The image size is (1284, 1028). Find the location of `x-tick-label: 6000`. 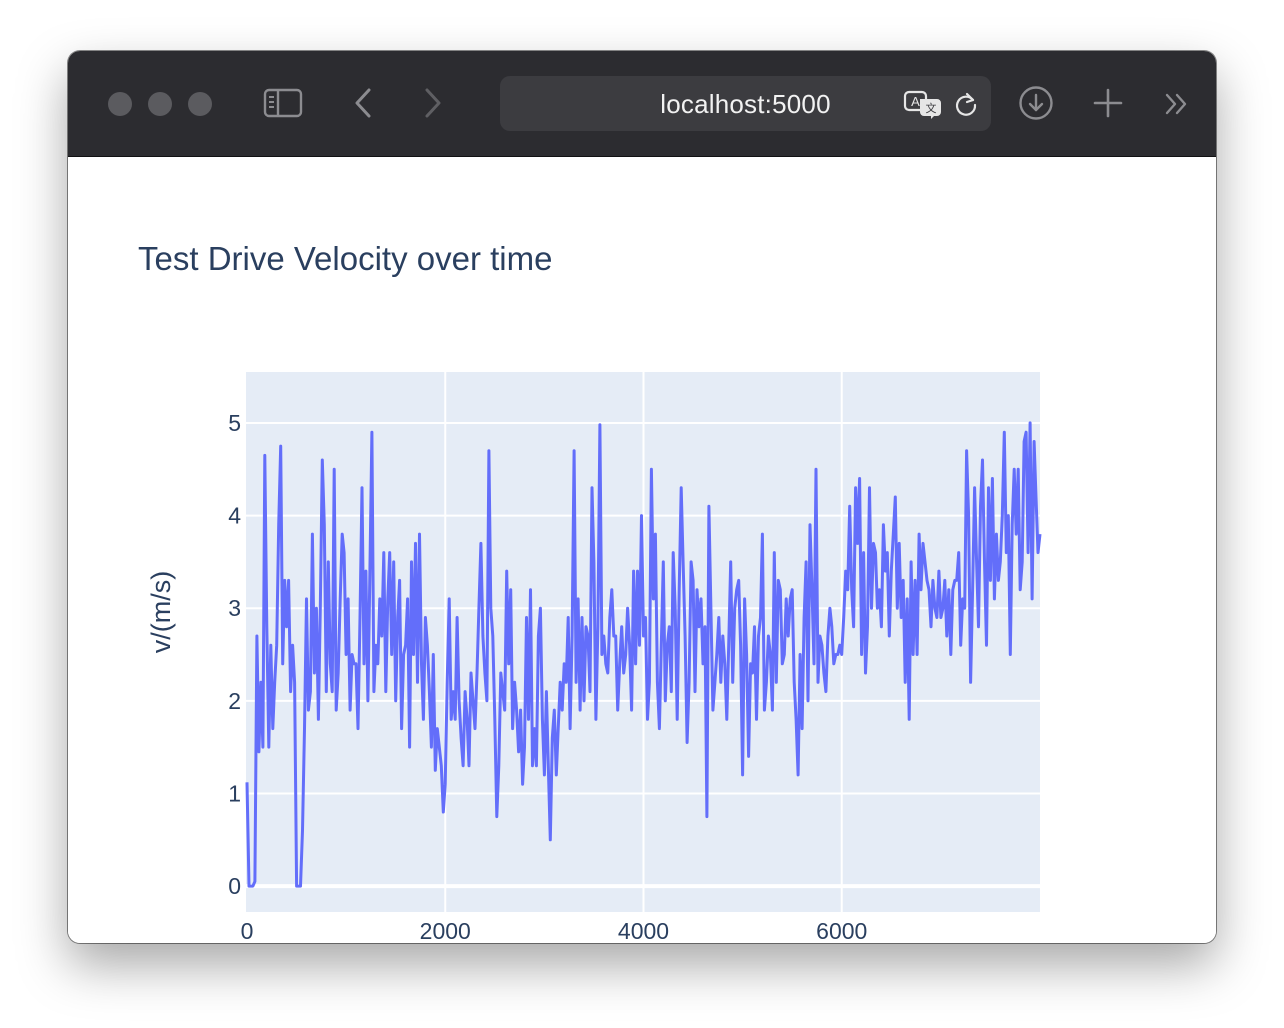

x-tick-label: 6000 is located at coordinates (841, 930).